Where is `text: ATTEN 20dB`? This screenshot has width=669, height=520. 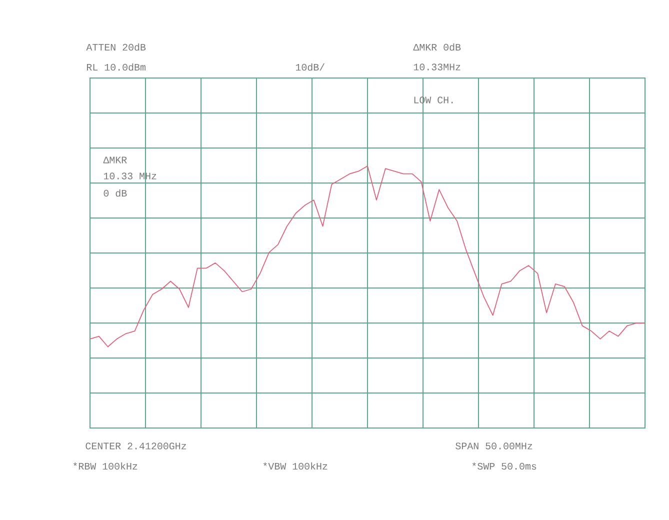
text: ATTEN 20dB is located at coordinates (116, 47).